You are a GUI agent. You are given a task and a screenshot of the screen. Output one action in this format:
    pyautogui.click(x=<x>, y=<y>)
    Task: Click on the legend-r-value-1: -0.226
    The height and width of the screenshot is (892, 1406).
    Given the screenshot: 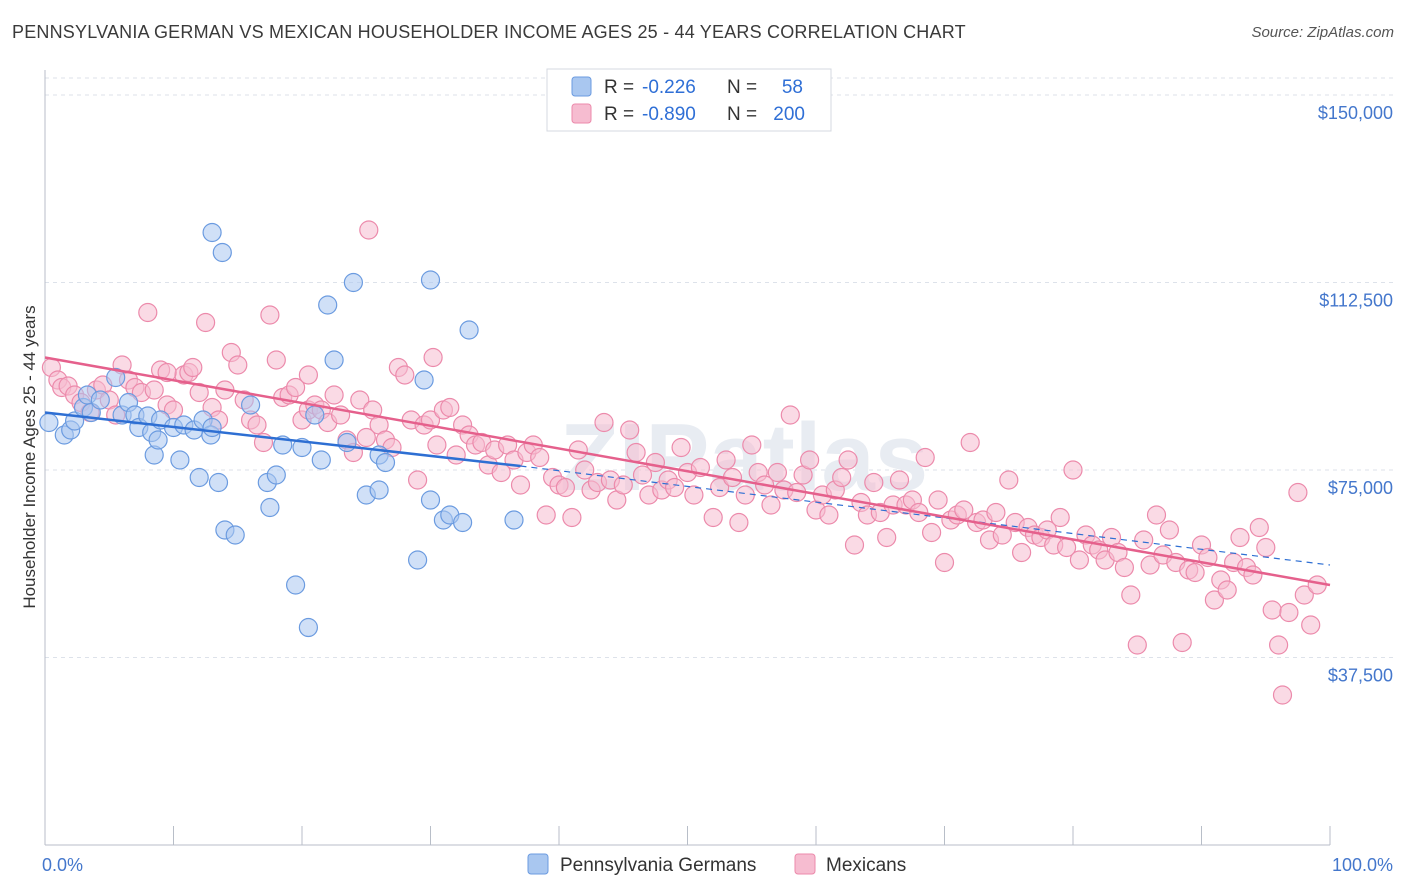 What is the action you would take?
    pyautogui.click(x=669, y=87)
    